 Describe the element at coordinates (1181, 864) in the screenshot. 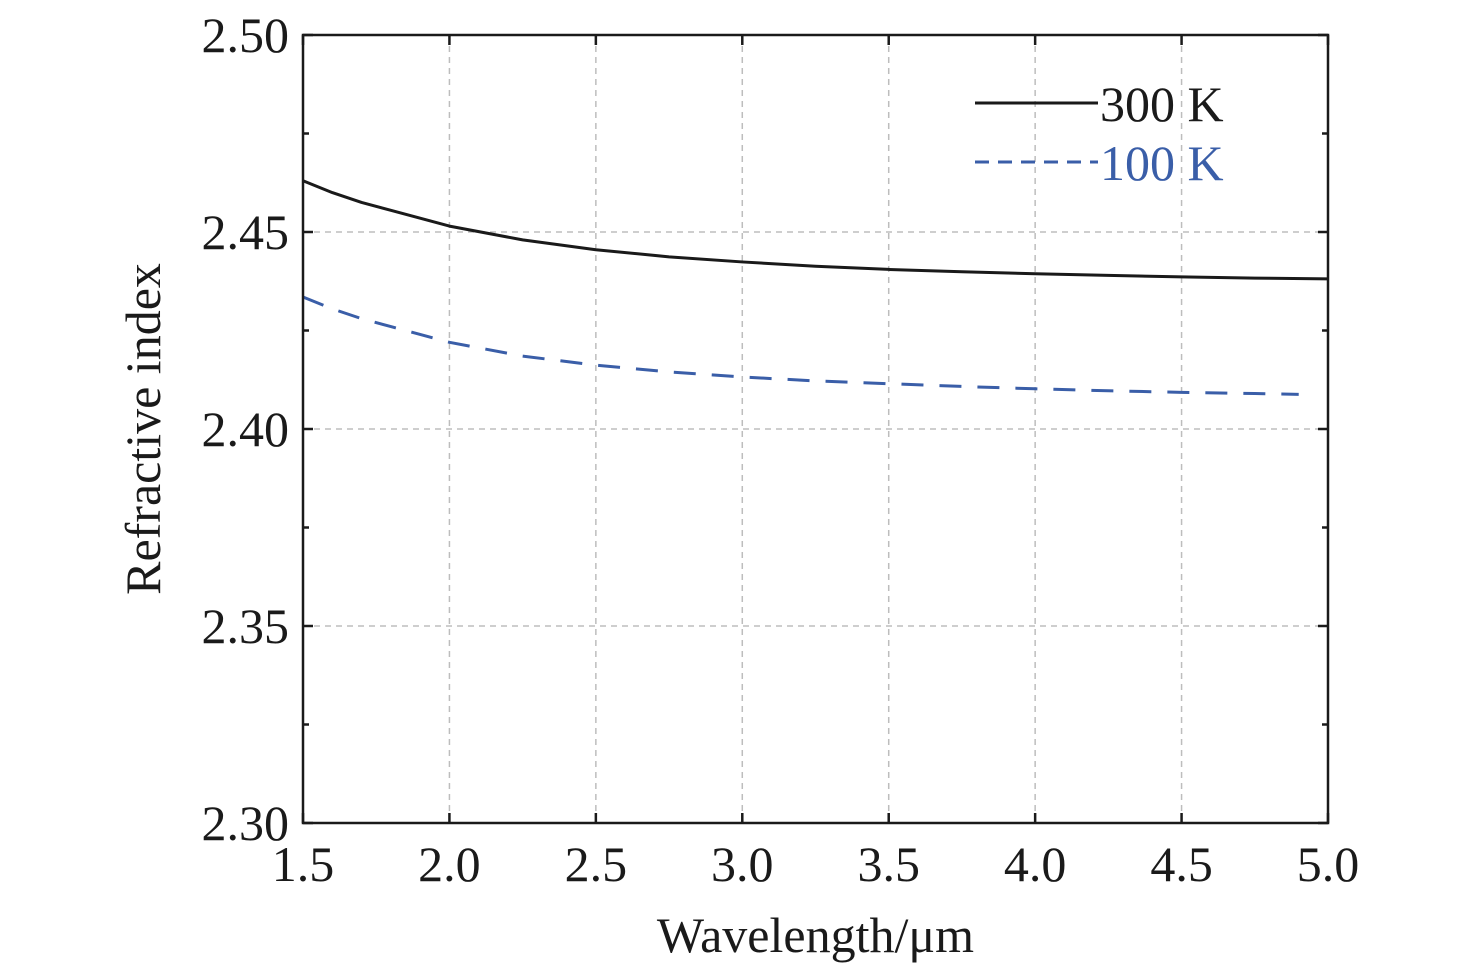

I see `x-tick-label: 4.5` at that location.